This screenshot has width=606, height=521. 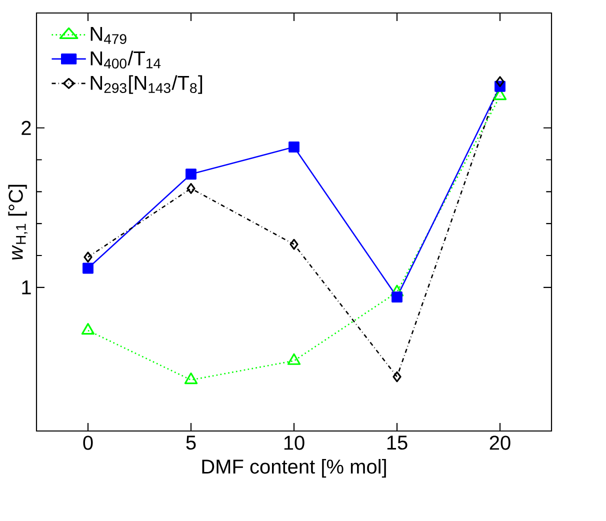 What do you see at coordinates (397, 443) in the screenshot?
I see `x-tick-label: 15` at bounding box center [397, 443].